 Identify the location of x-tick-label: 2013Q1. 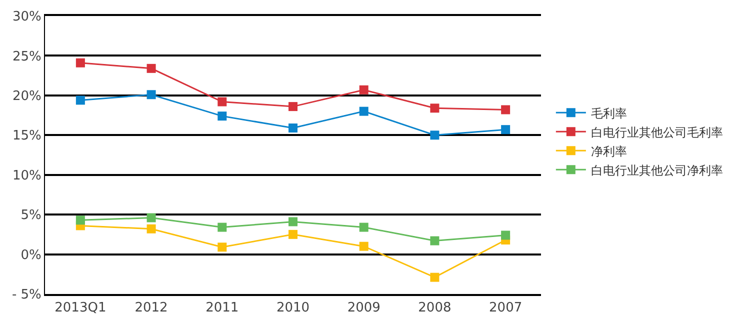
(80, 308).